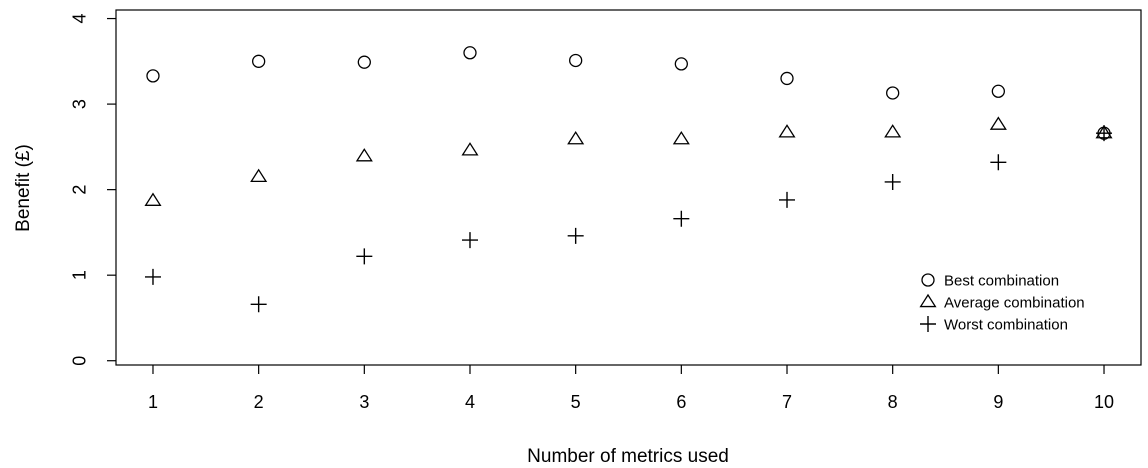 The height and width of the screenshot is (468, 1148). Describe the element at coordinates (79, 19) in the screenshot. I see `y-tick-label: 4` at that location.